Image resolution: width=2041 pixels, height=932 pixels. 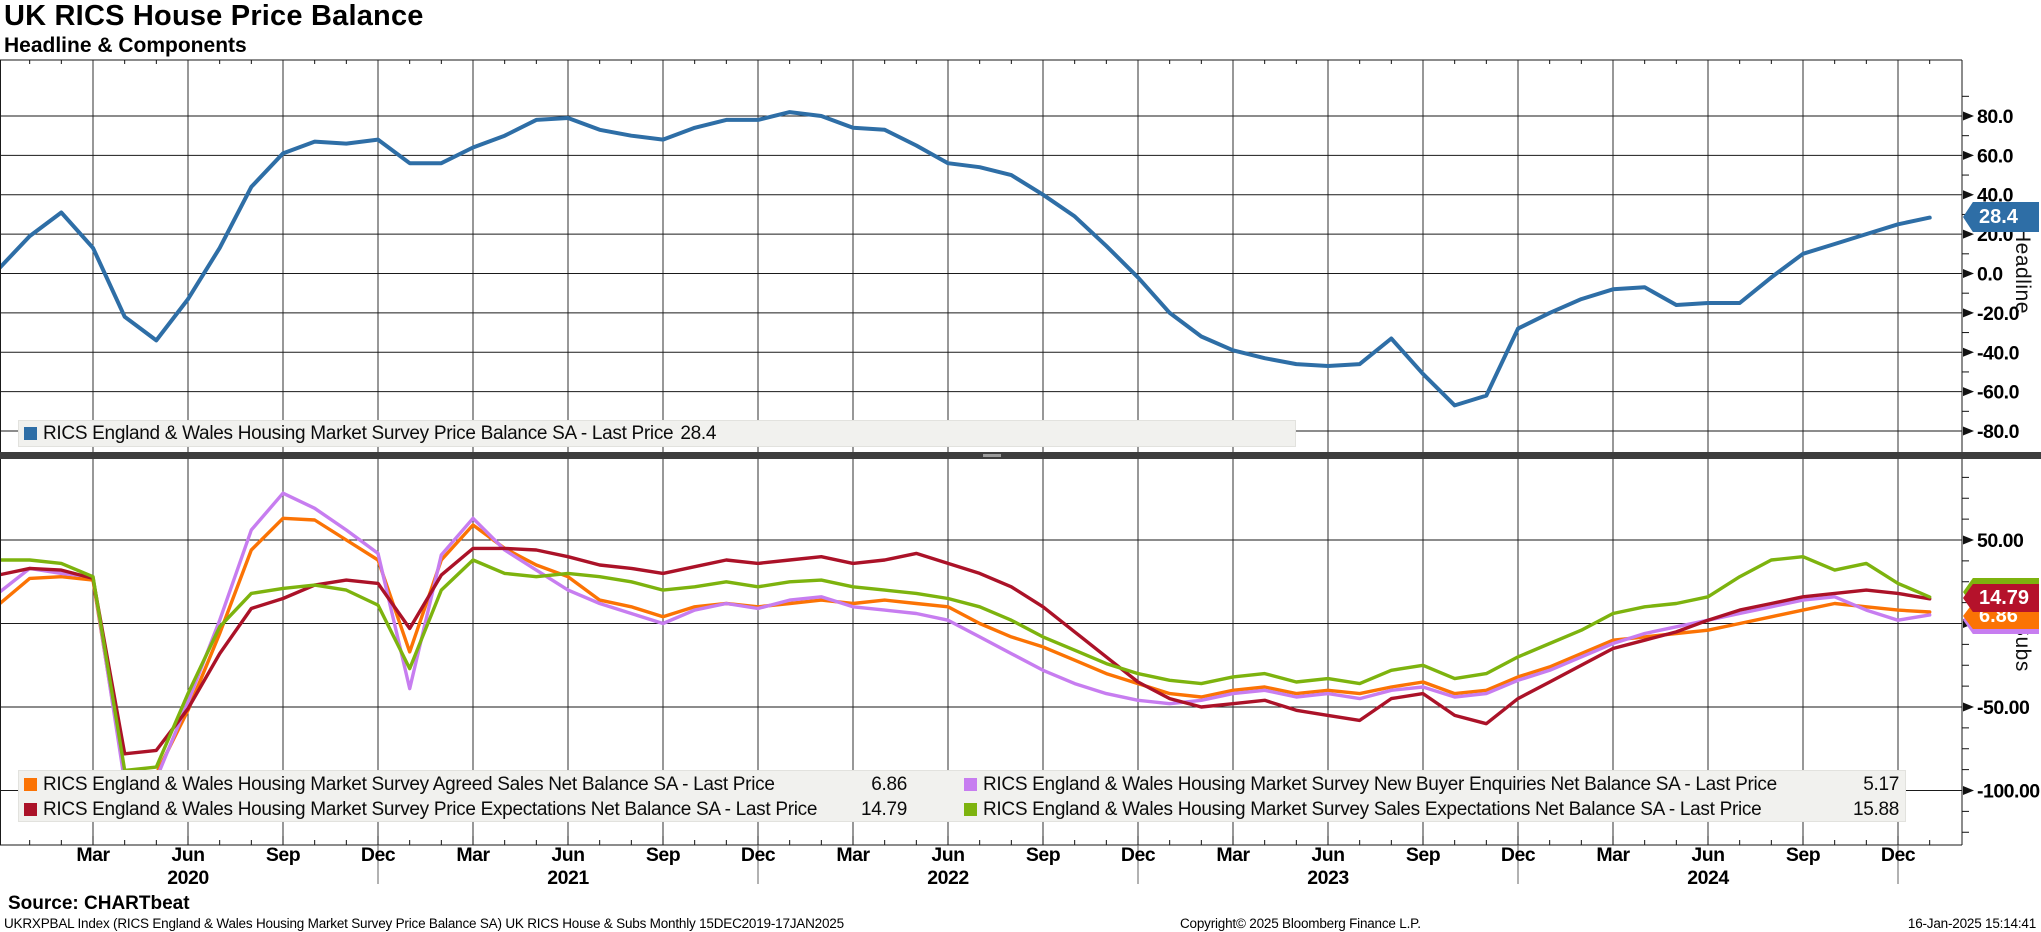 I want to click on svg-text: 0.0, so click(x=1990, y=275).